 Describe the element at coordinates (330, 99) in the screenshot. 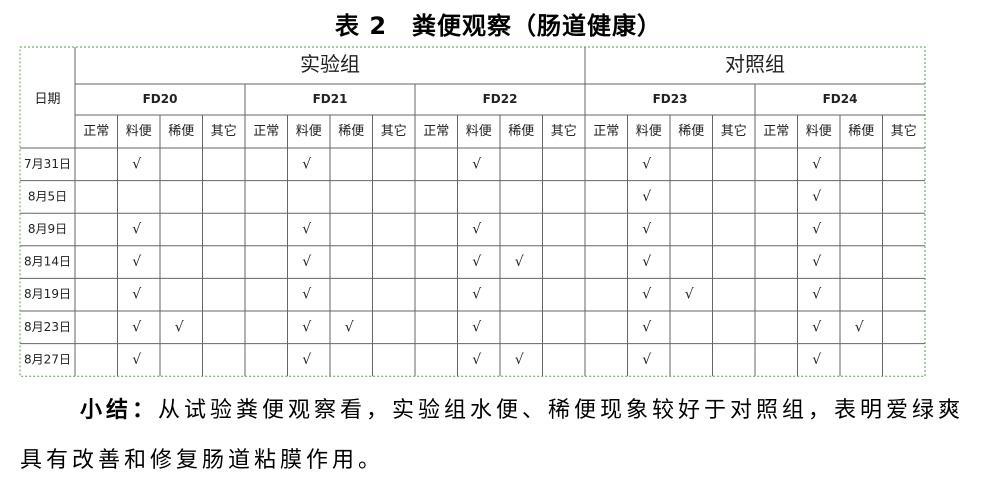

I see `sample-header: FD21` at that location.